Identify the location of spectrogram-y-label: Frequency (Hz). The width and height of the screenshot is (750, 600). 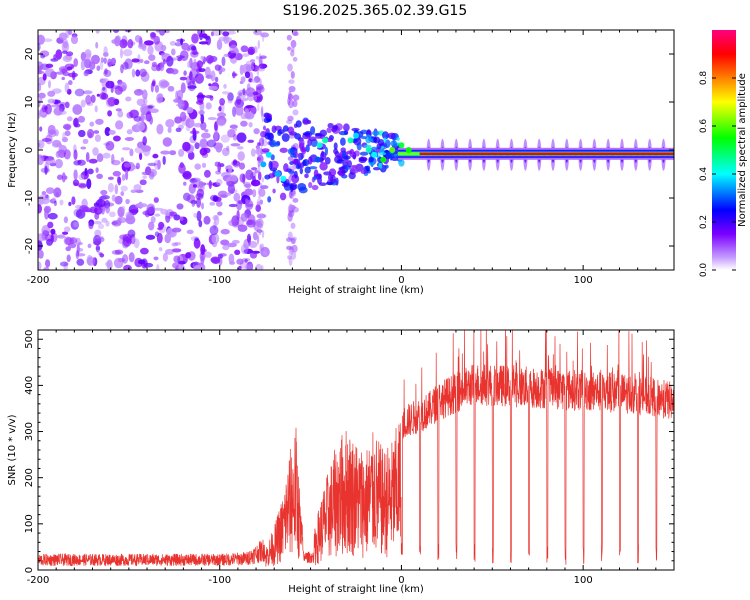
(12, 150).